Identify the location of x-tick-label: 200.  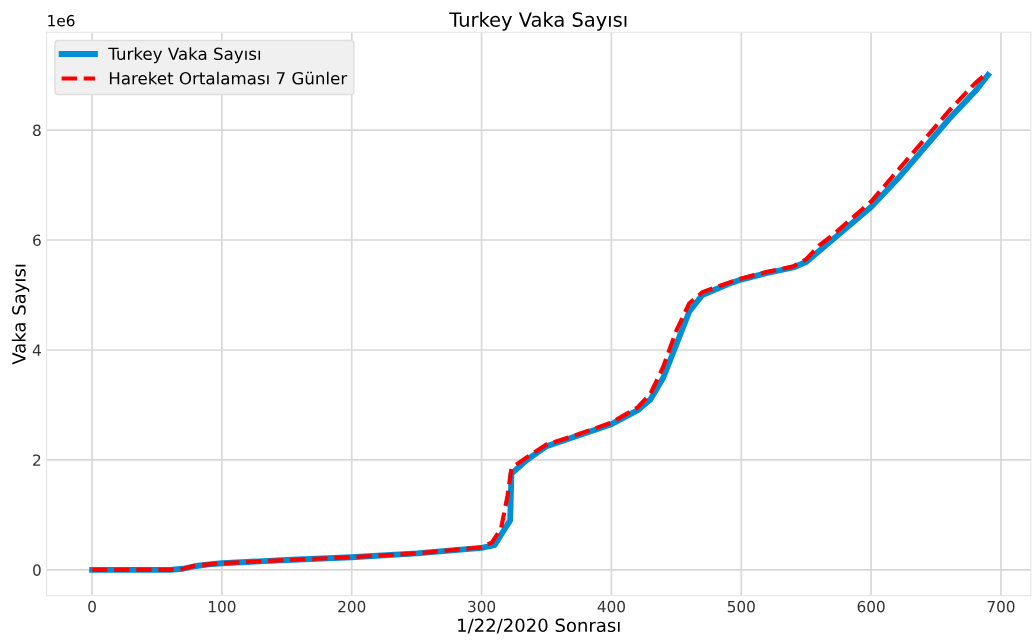
(352, 606).